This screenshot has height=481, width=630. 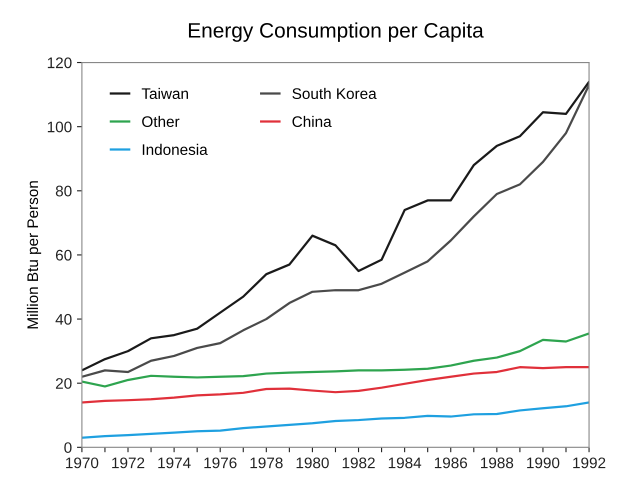 What do you see at coordinates (334, 94) in the screenshot?
I see `legend-label: South Korea` at bounding box center [334, 94].